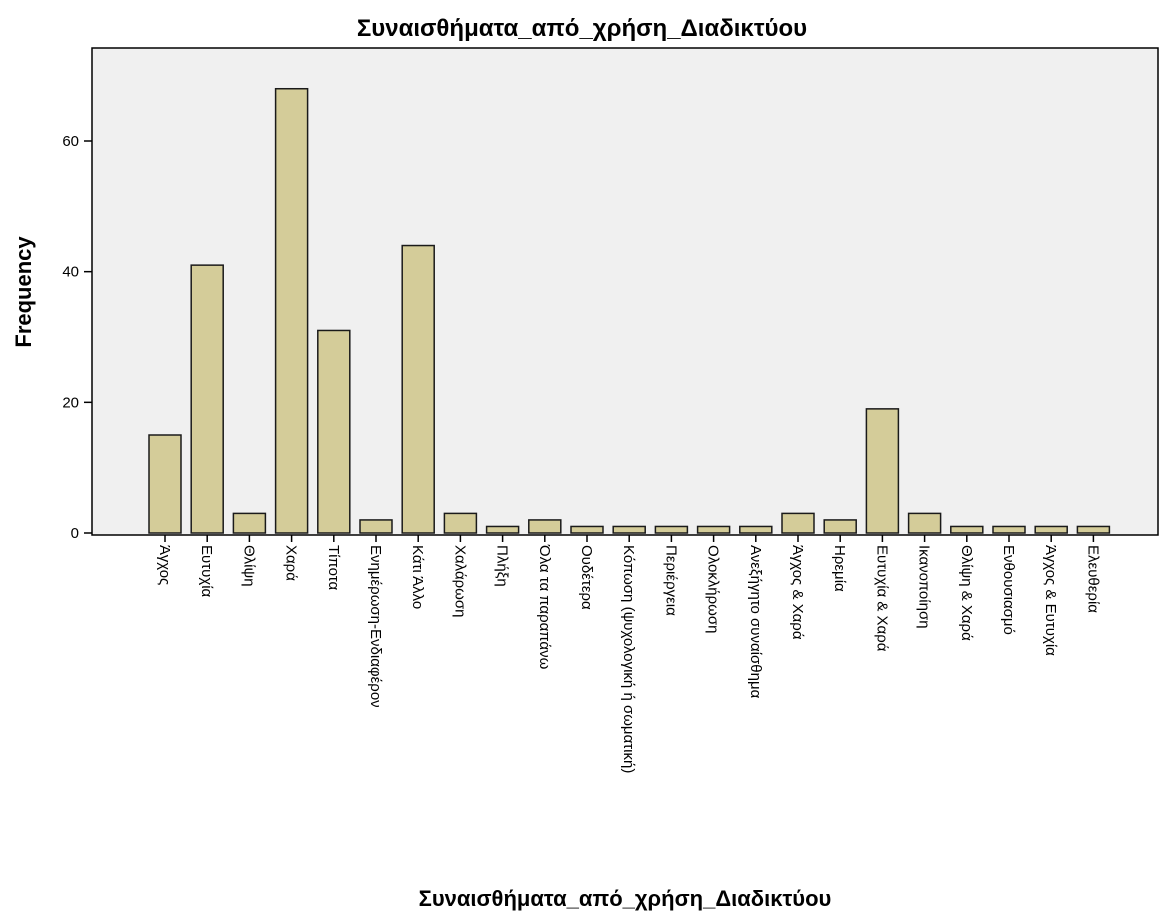 Image resolution: width=1165 pixels, height=920 pixels. I want to click on x-tick-label: Κάτι Άλλο, so click(417, 577).